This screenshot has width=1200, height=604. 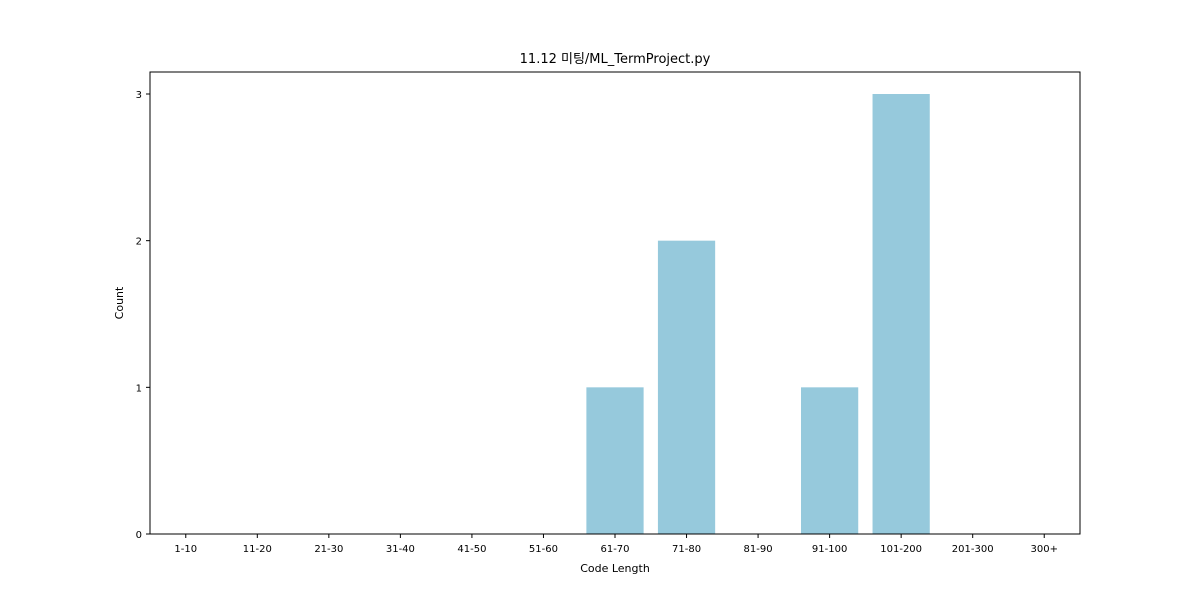 I want to click on x-tick-label: 201-300, so click(x=973, y=549).